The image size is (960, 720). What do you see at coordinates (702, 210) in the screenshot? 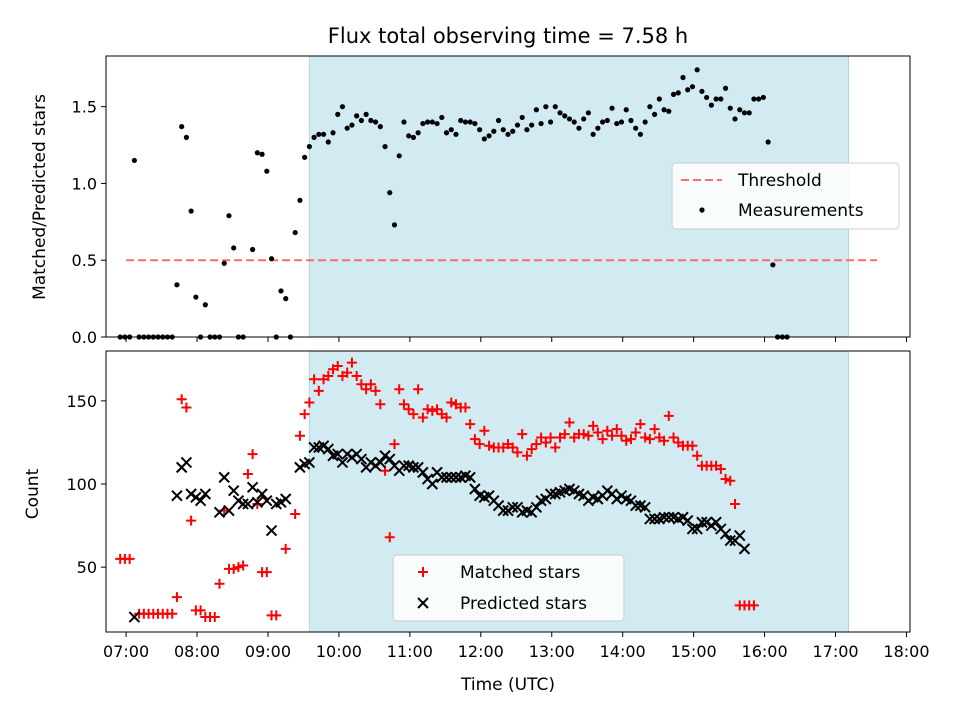
I see `legend-measurements-swatch` at bounding box center [702, 210].